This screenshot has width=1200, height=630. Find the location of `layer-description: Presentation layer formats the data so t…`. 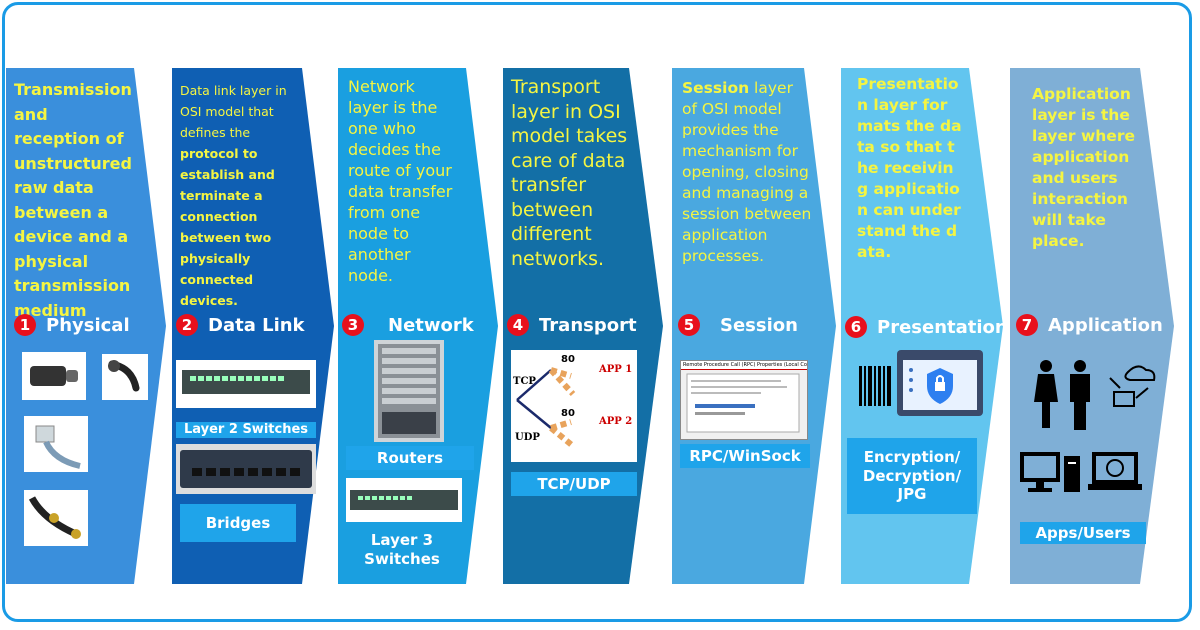

layer-description: Presentation layer formats the data so t… is located at coordinates (909, 168).